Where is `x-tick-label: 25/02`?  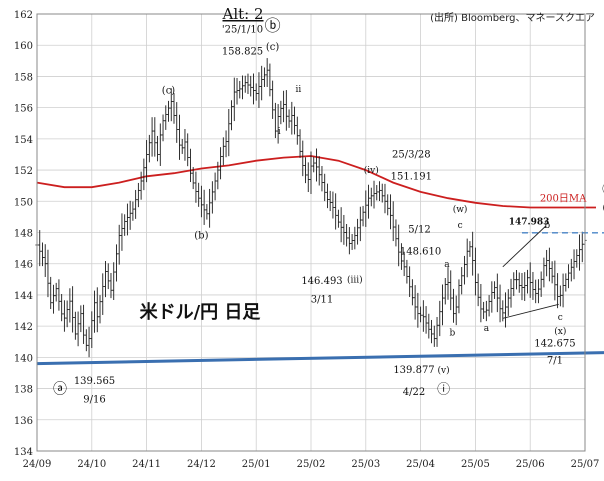
x-tick-label: 25/02 is located at coordinates (311, 464).